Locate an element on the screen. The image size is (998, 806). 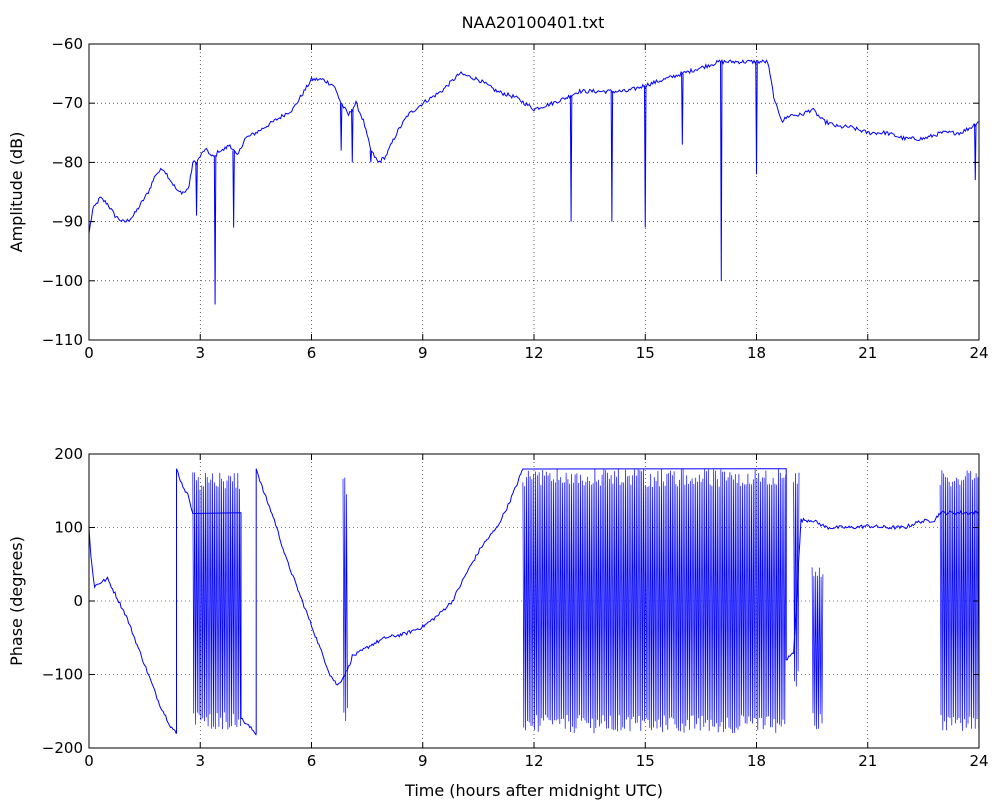
phase-xtick-label: 6 is located at coordinates (312, 761).